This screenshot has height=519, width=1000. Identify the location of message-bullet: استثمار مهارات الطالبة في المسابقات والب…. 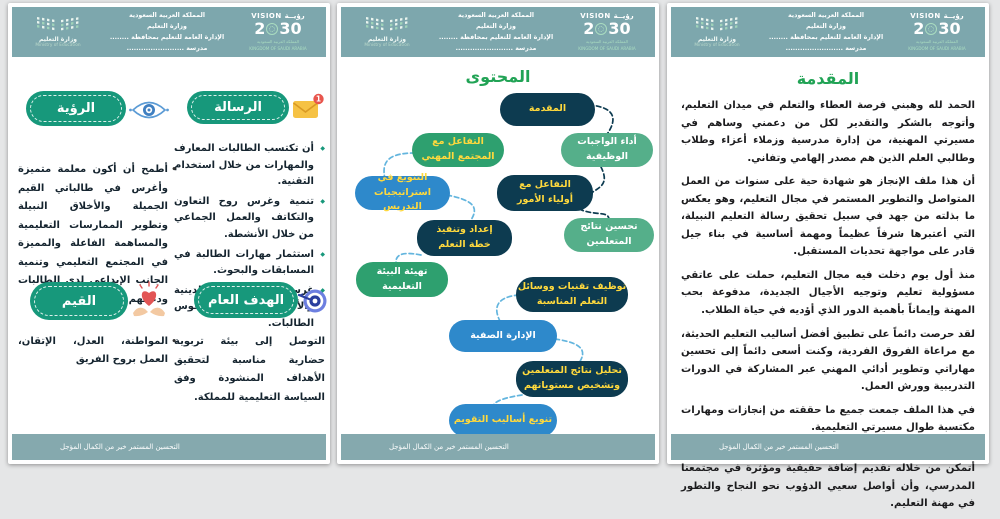
(249, 263).